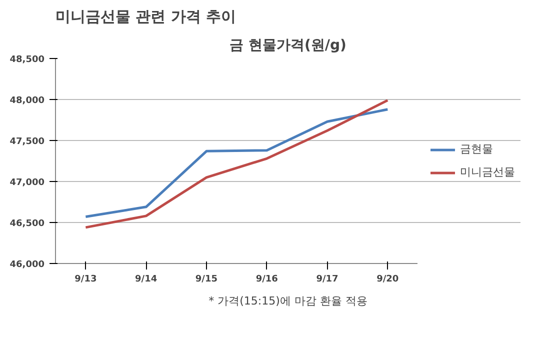 Image resolution: width=550 pixels, height=338 pixels. I want to click on legend-label: 금현물, so click(476, 149).